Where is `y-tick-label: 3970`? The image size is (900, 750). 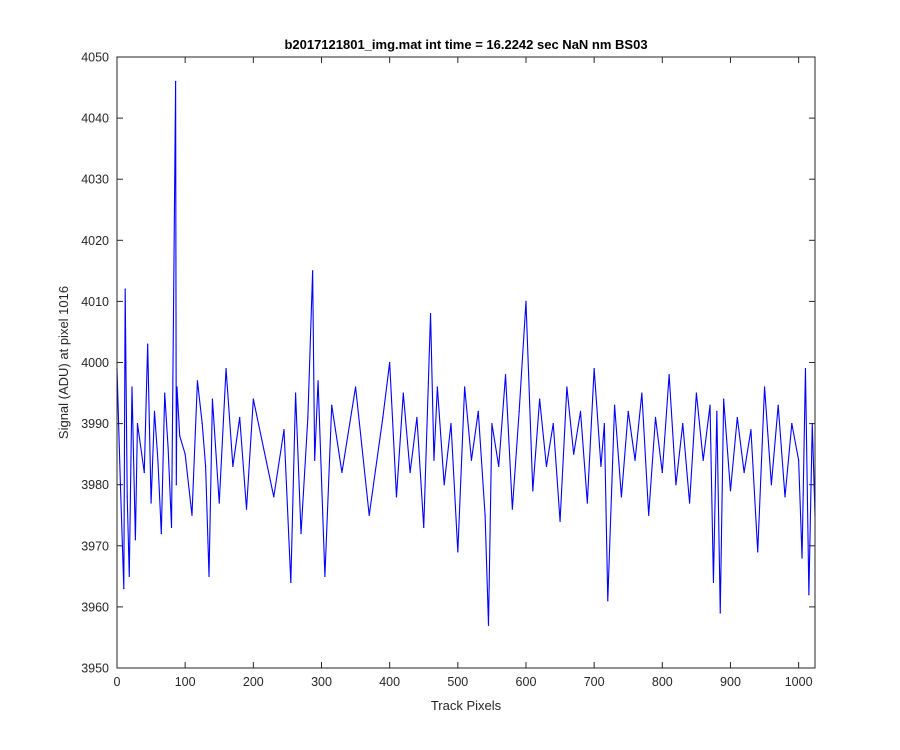
y-tick-label: 3970 is located at coordinates (95, 546).